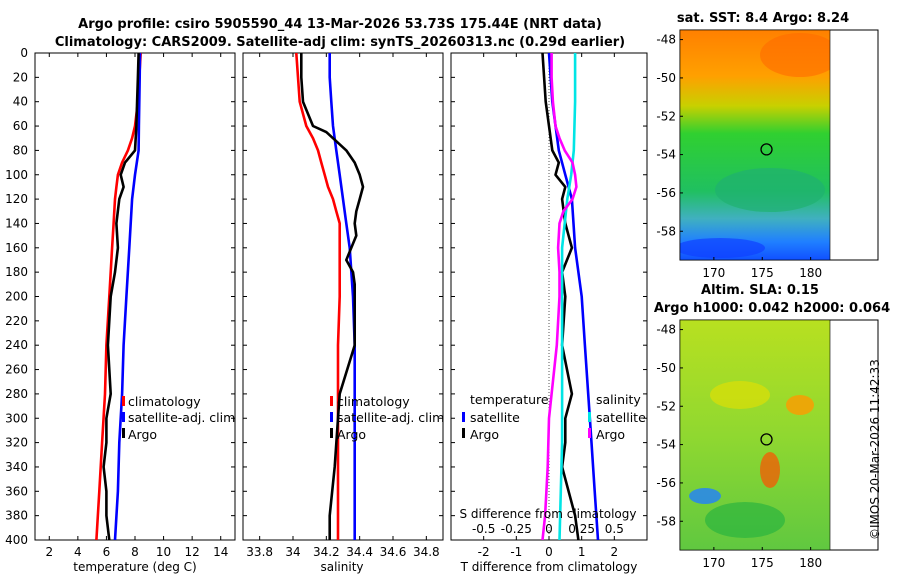 This screenshot has width=900, height=584. What do you see at coordinates (16, 321) in the screenshot?
I see `depth-tick-label: 220` at bounding box center [16, 321].